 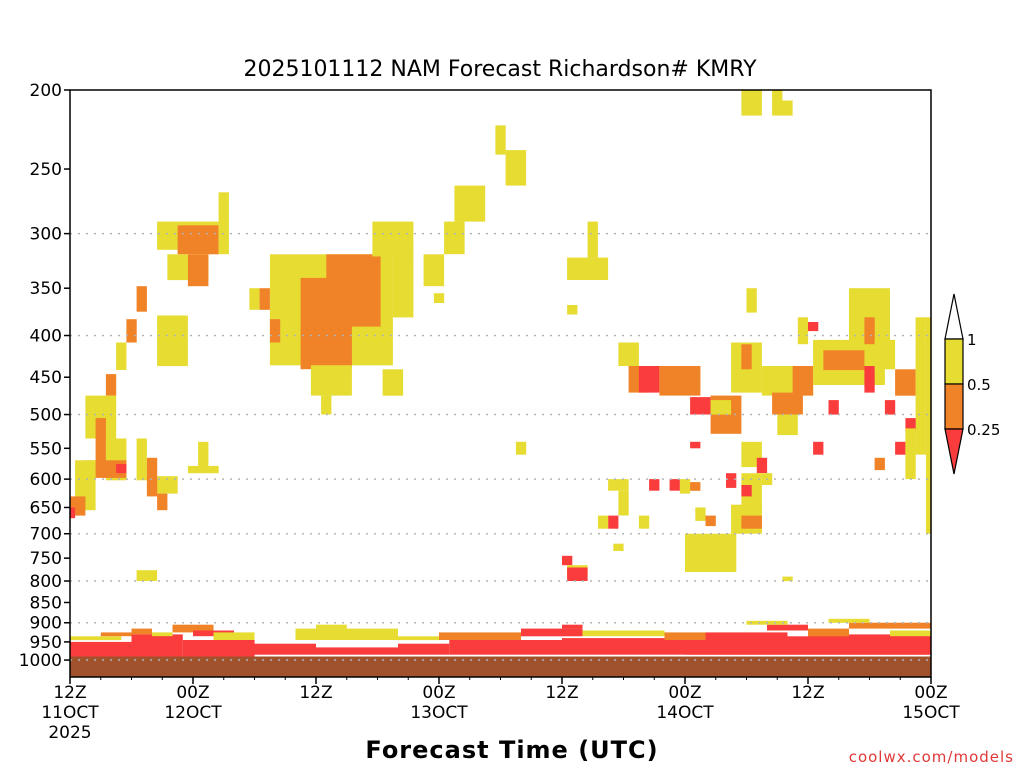 I want to click on ground-fill, so click(x=500, y=666).